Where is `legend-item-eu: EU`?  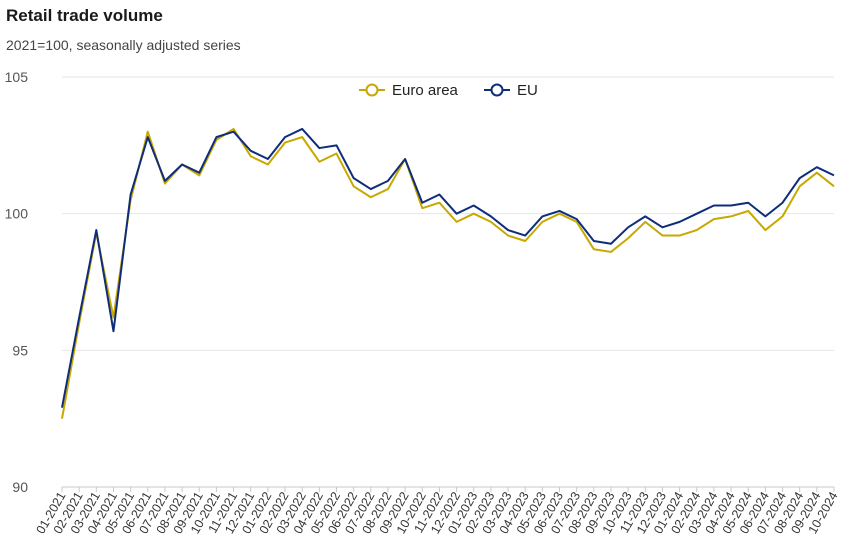
legend-item-eu: EU is located at coordinates (511, 90).